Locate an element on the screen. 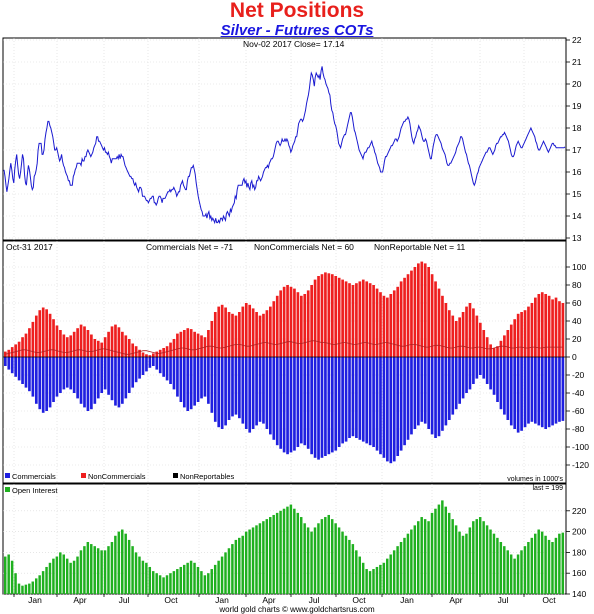  x-axis-label: Jul is located at coordinates (503, 600).